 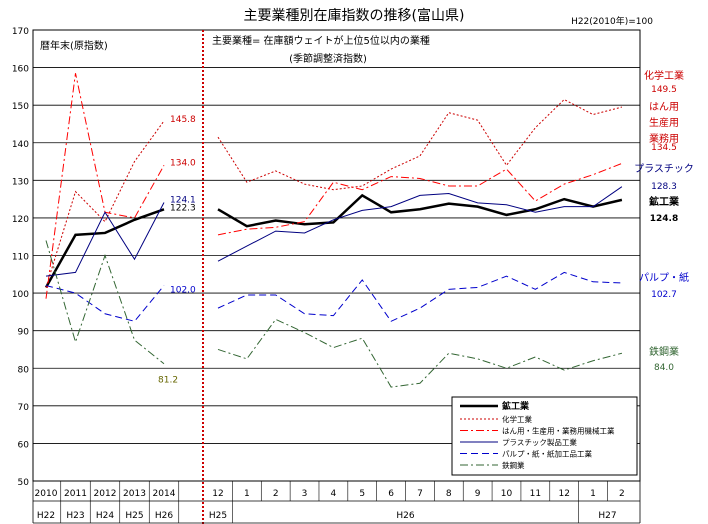 I want to click on series-end-value: 84.0, so click(x=664, y=368).